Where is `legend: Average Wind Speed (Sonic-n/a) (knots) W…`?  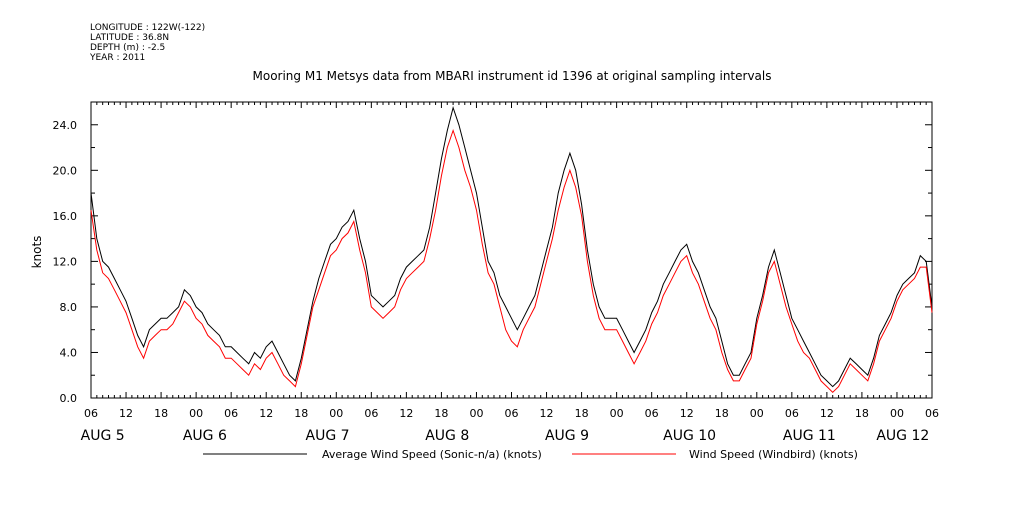
legend: Average Wind Speed (Sonic-n/a) (knots) W… is located at coordinates (530, 454).